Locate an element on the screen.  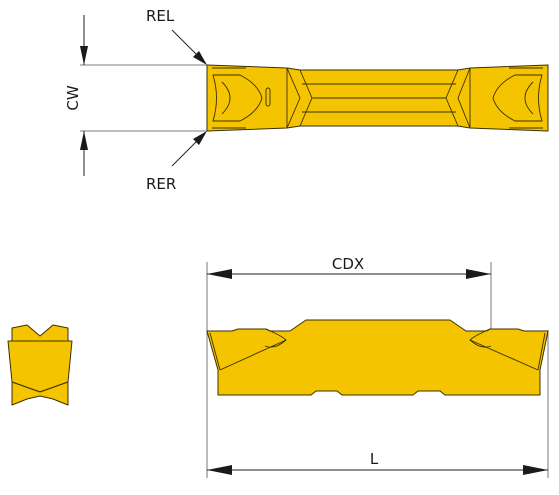
l-label: L is located at coordinates (374, 459).